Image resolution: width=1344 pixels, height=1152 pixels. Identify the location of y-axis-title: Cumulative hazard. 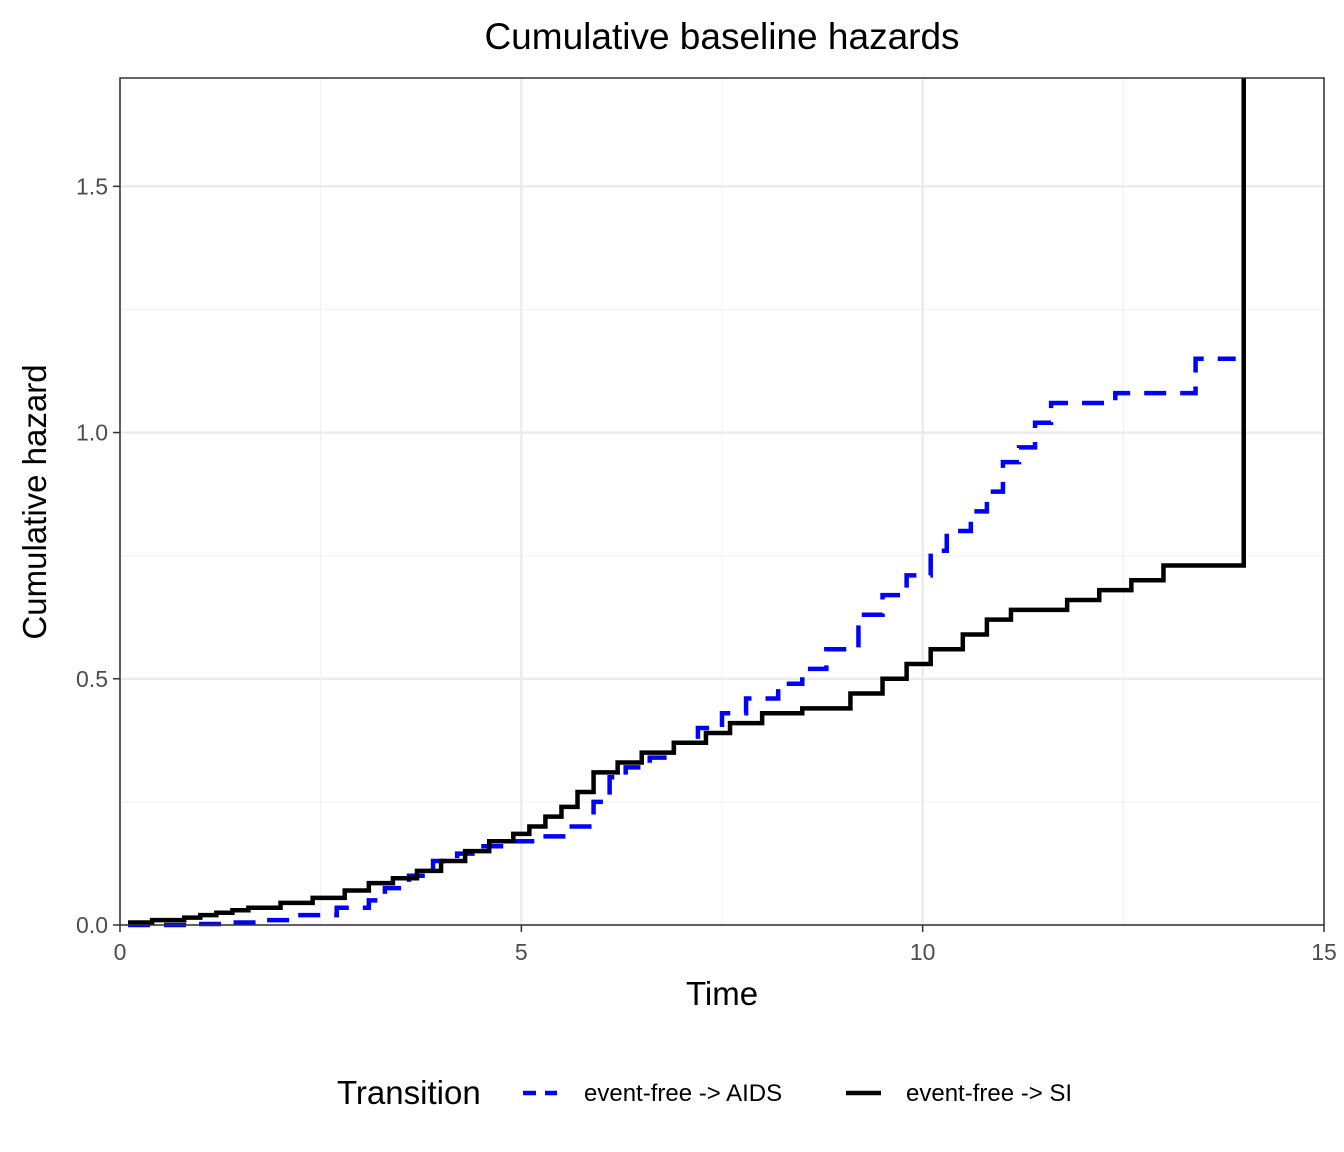
(34, 501).